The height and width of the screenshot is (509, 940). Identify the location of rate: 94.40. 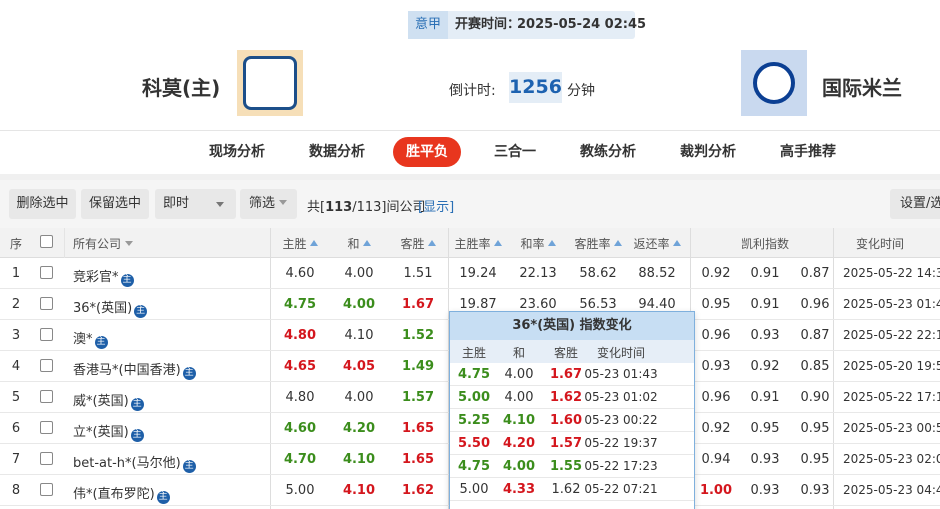
(657, 304).